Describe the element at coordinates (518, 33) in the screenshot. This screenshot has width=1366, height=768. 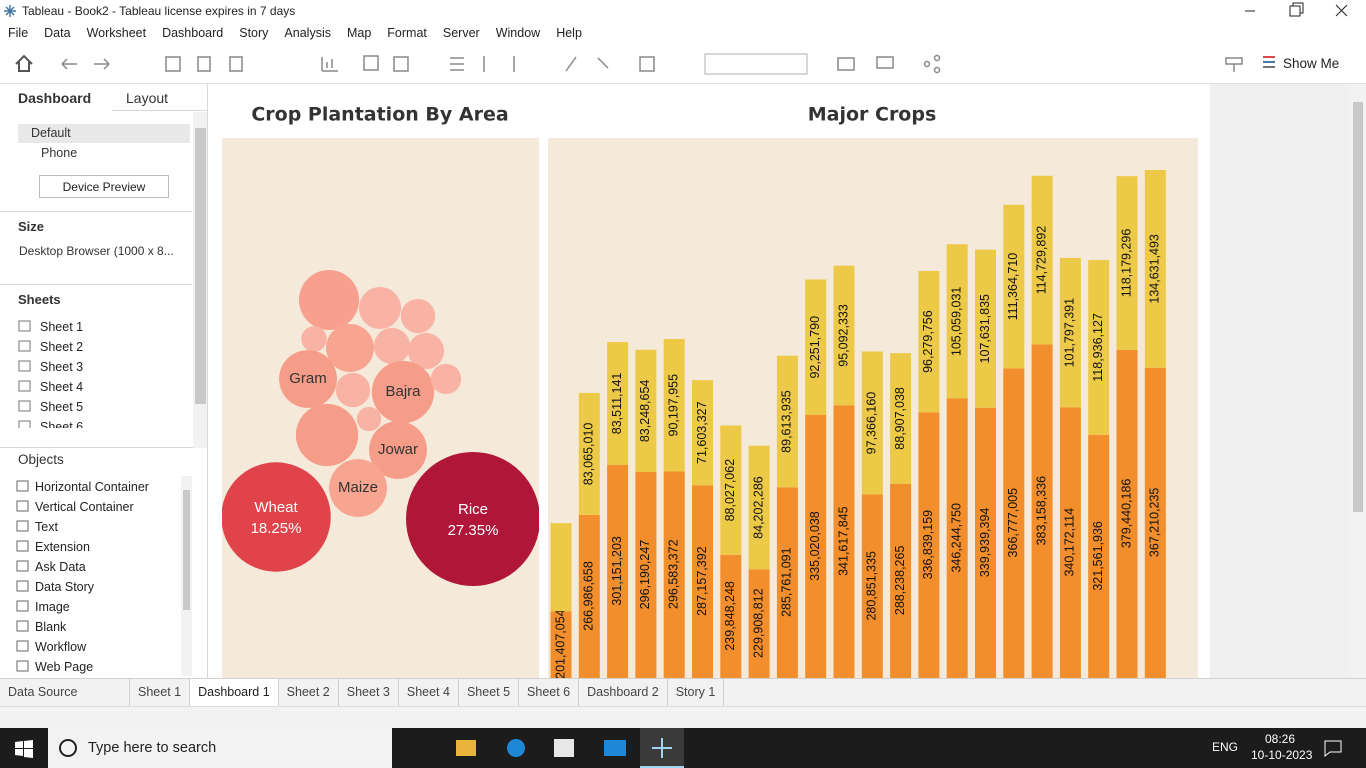
I see `menu-item: Window` at that location.